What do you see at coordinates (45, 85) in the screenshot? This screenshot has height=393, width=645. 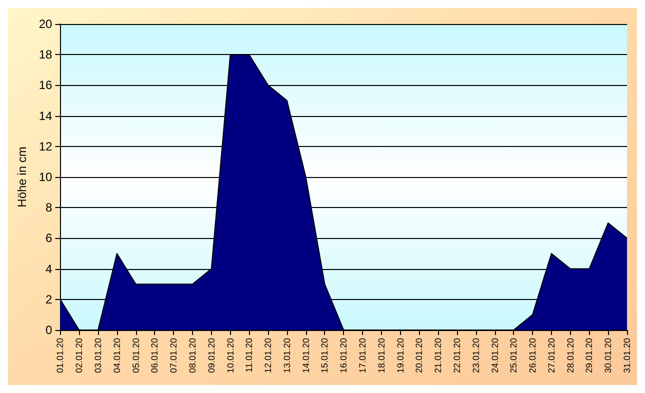 I see `y-tick-label: 16` at bounding box center [45, 85].